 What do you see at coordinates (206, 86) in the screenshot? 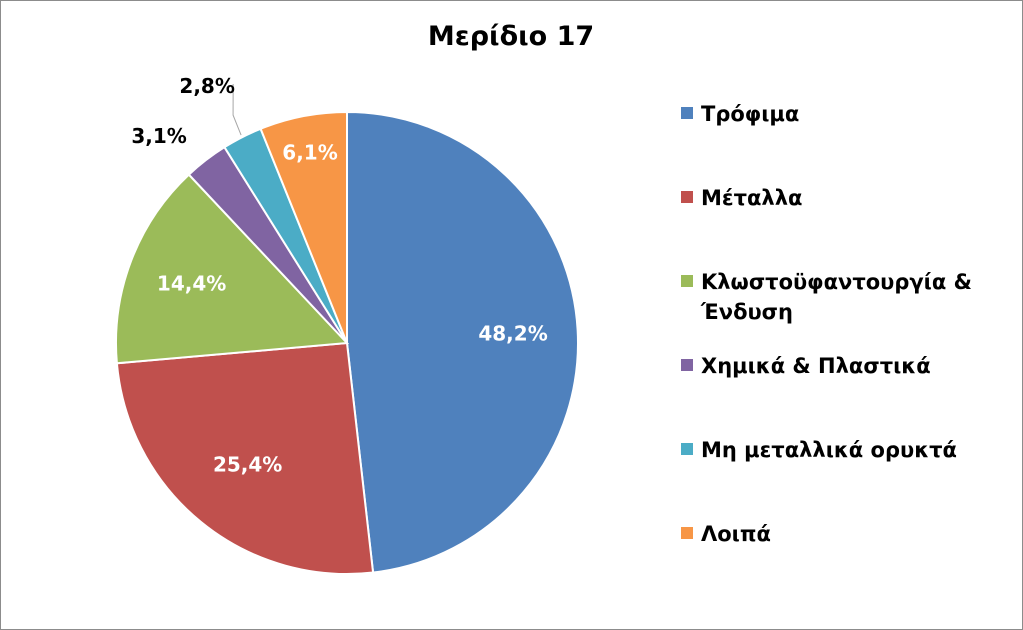
I see `data-label-μη-μεταλλικά-ορυκτά: 2,8%` at bounding box center [206, 86].